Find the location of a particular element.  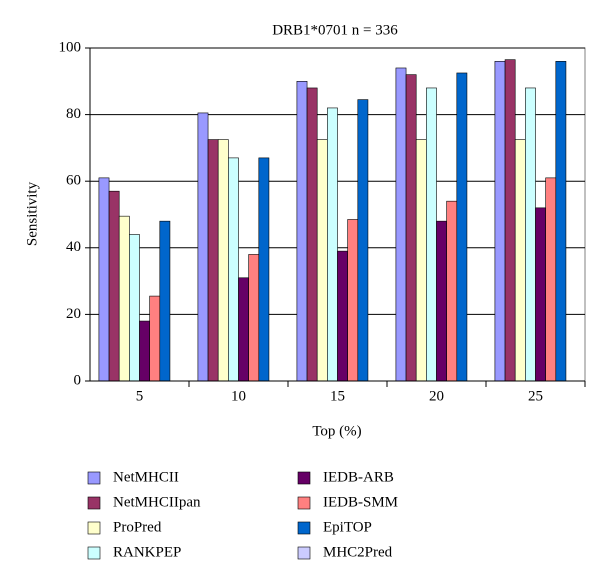

y-axis-label: Sensitivity is located at coordinates (32, 213).